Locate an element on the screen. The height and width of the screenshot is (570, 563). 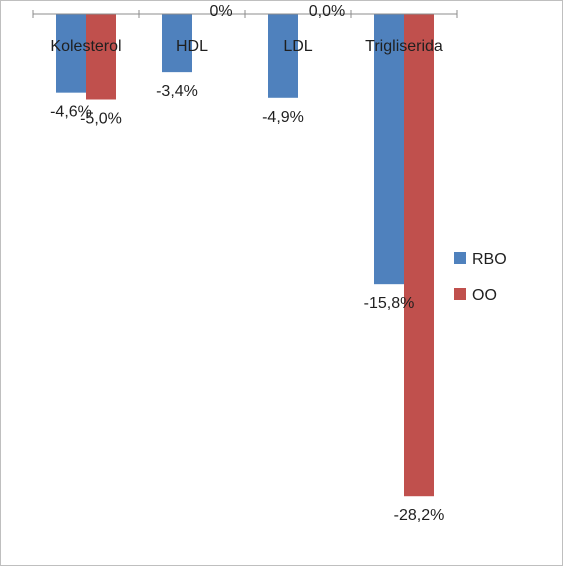
data-label-rbo-kolesterol: -4,6% is located at coordinates (71, 112).